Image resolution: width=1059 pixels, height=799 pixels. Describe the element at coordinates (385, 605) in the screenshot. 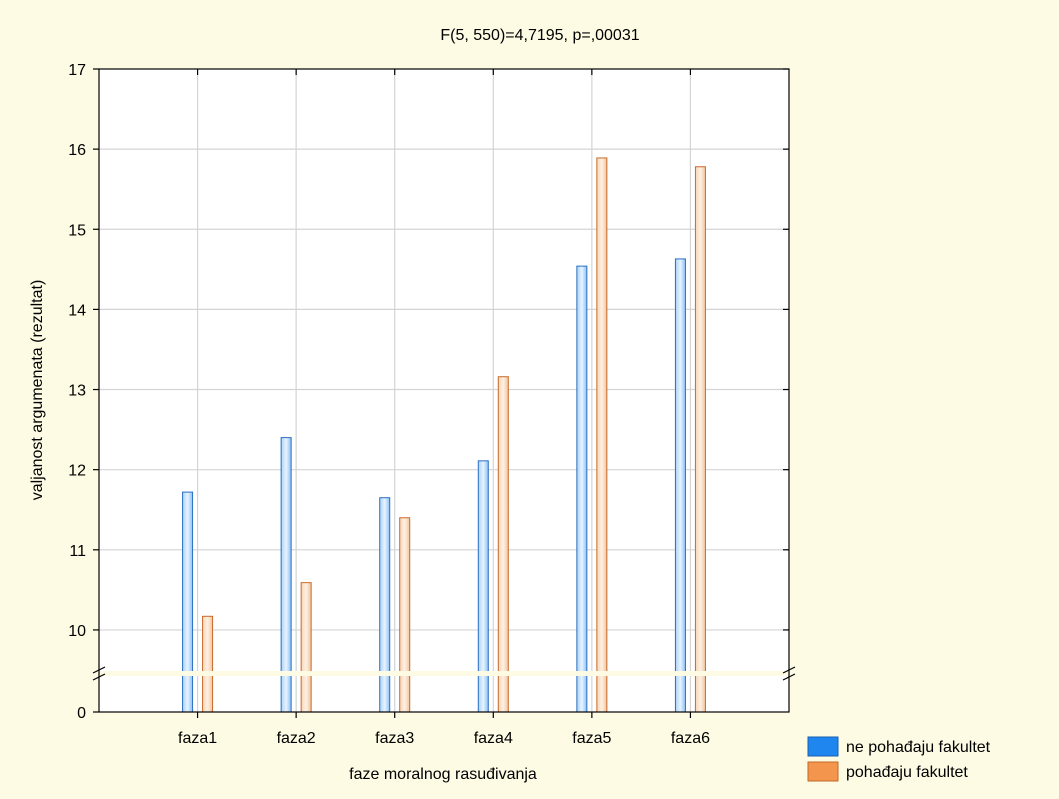

I see `bar-ne-pohadjaju-faza3` at that location.